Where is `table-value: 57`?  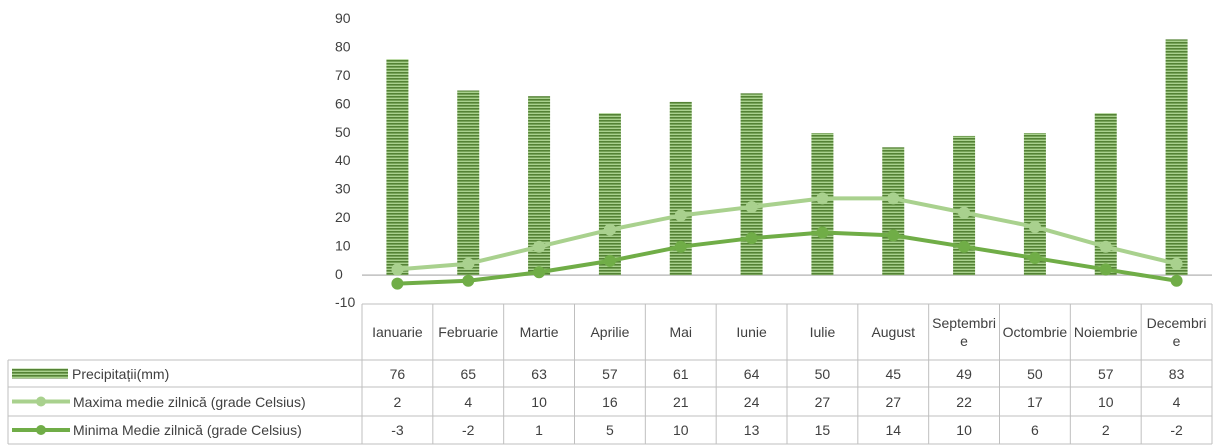
table-value: 57 is located at coordinates (1105, 373).